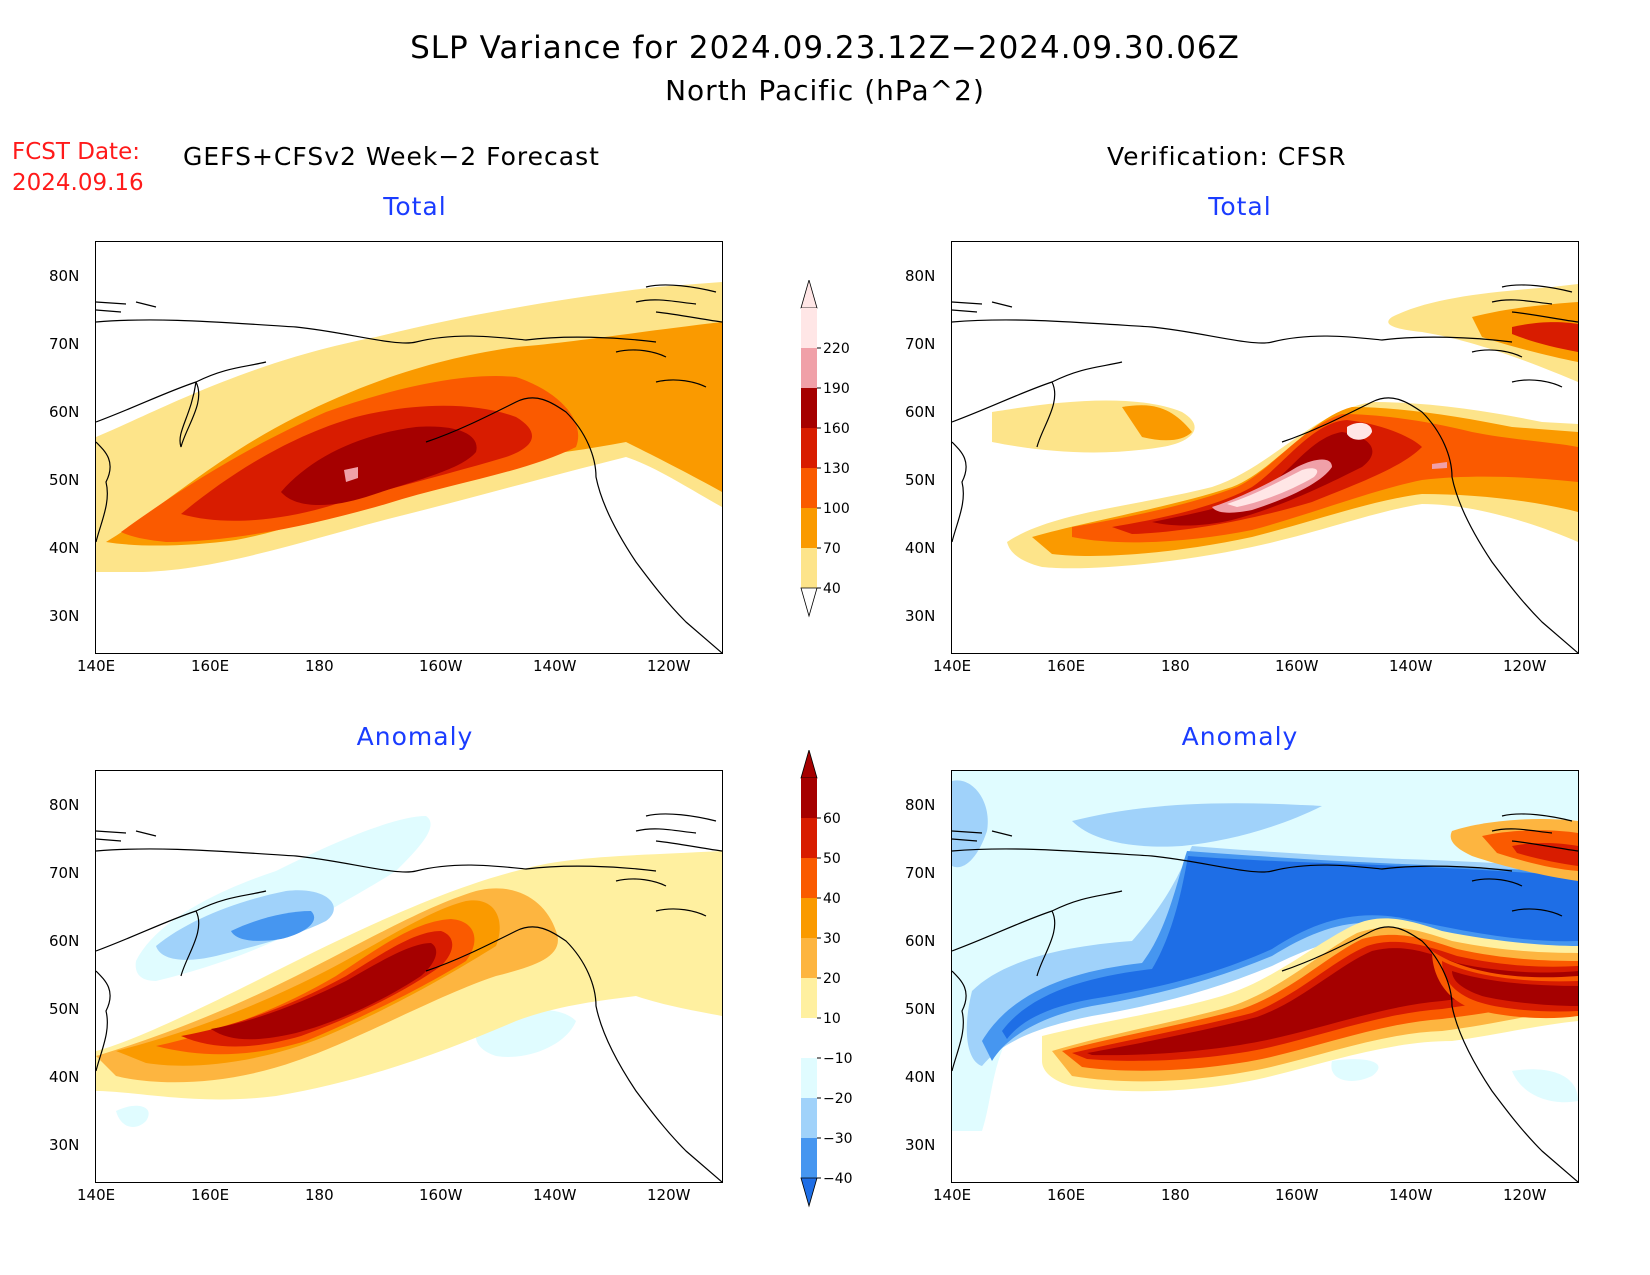 The width and height of the screenshot is (1650, 1275). I want to click on colorbar-level-label: 10, so click(832, 1019).